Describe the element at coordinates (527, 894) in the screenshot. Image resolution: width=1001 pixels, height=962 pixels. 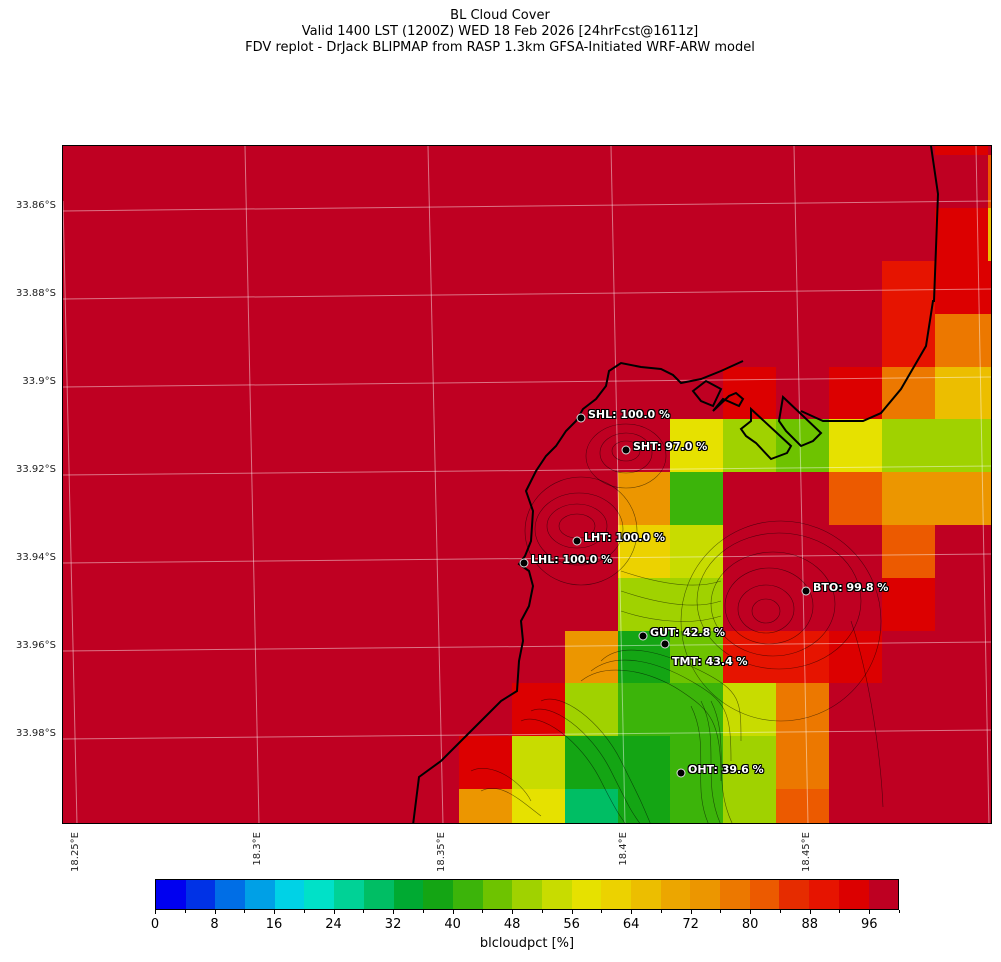
I see `colorbar` at that location.